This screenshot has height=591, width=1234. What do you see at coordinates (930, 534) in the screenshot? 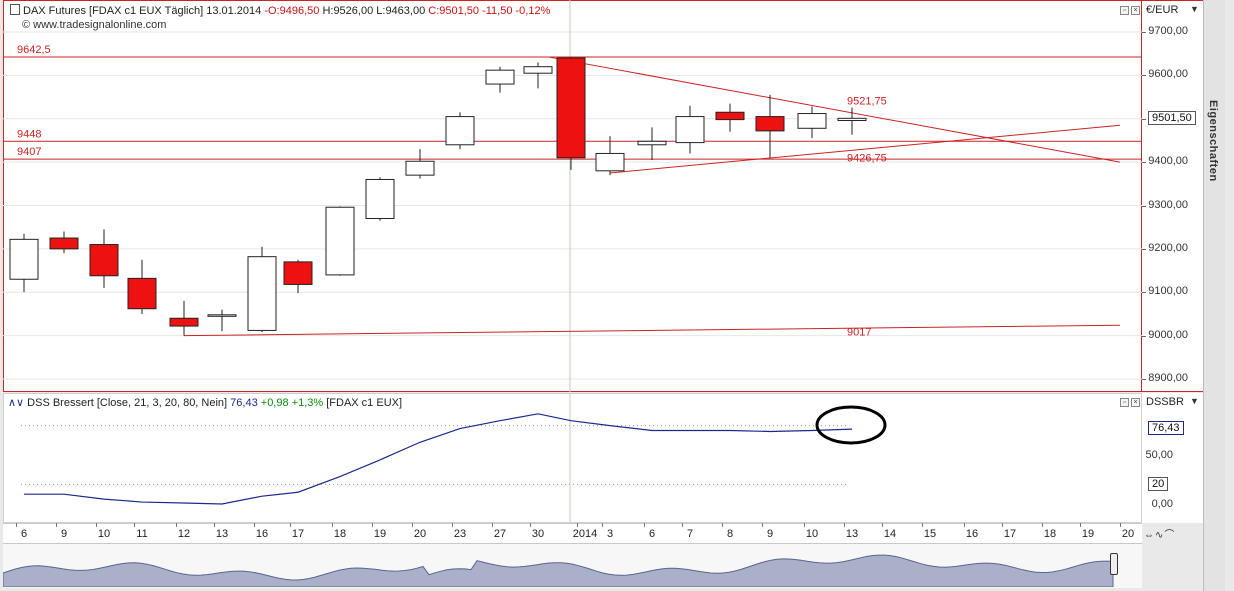
I see `time-axis-label: 15` at bounding box center [930, 534].